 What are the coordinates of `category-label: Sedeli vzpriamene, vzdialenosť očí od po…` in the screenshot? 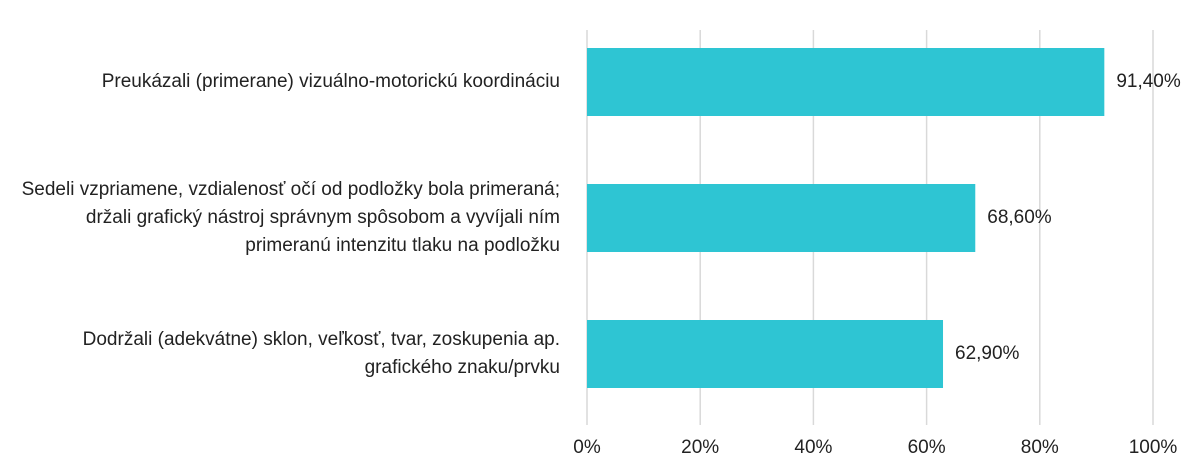 It's located at (290, 217).